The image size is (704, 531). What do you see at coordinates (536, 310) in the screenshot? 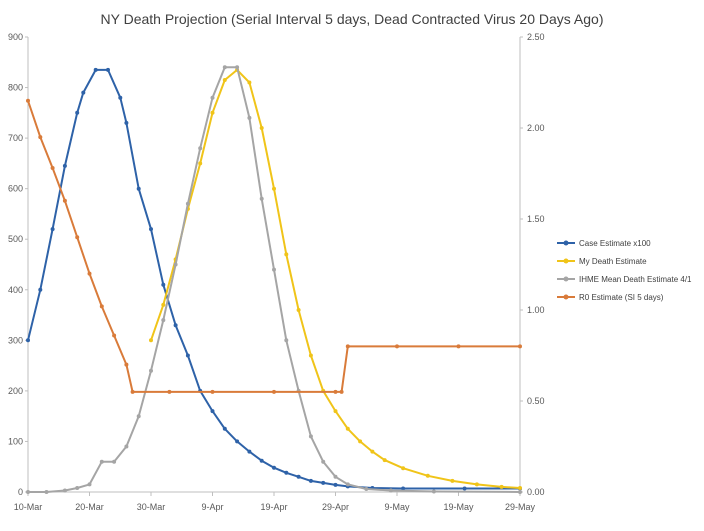
I see `y-right-tick-label: 1.00` at bounding box center [536, 310].